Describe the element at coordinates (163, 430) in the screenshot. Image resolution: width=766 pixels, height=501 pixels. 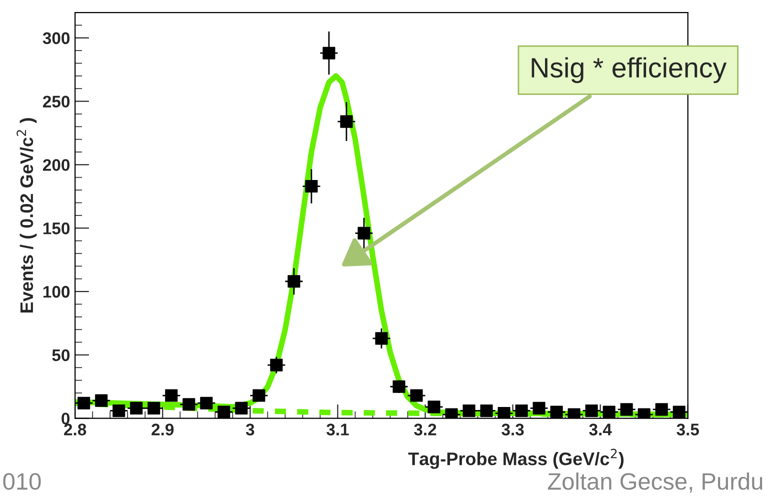
I see `x-tick-label: 2.9` at that location.